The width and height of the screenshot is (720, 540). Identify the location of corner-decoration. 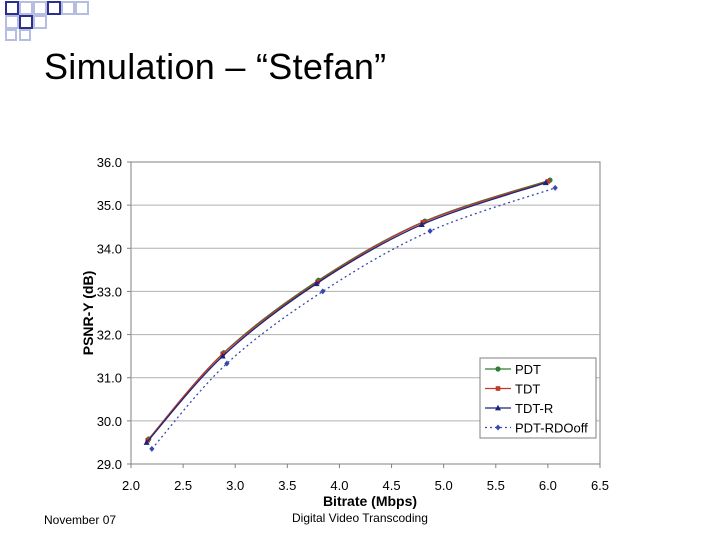
(47, 21).